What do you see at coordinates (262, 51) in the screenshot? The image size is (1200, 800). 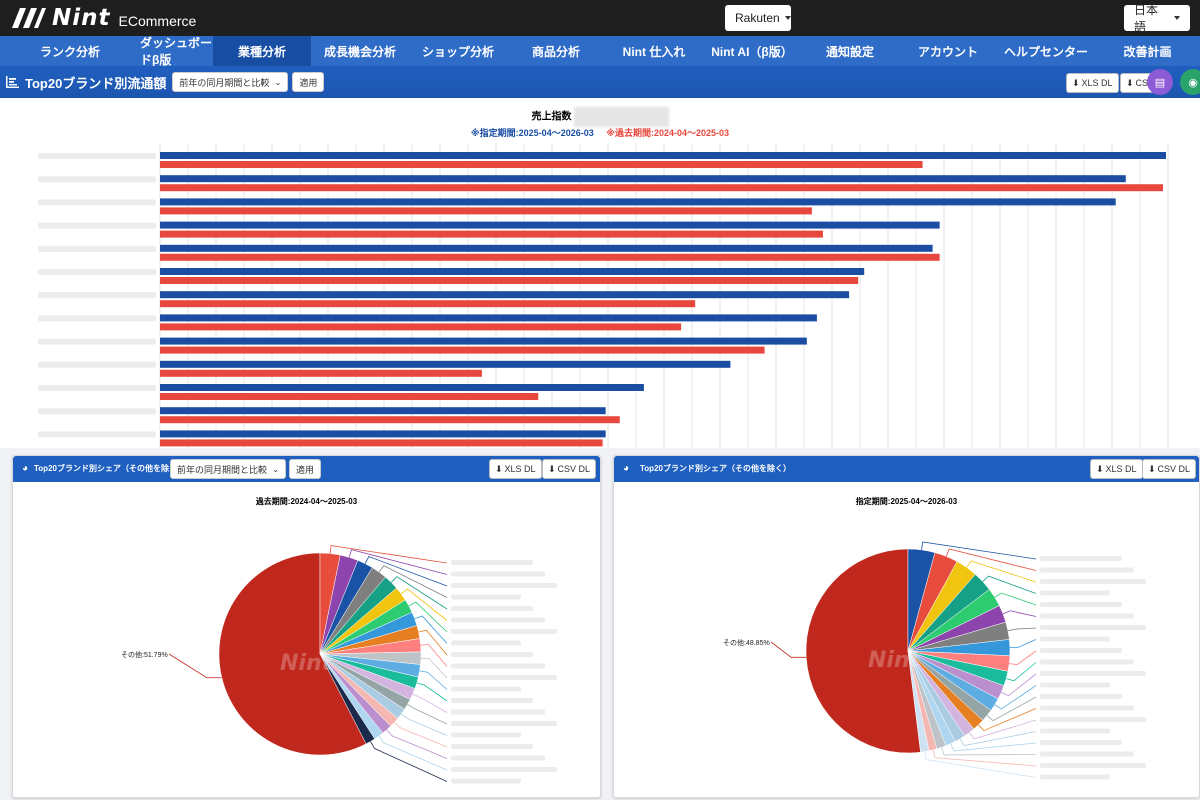 I see `nav-item-industry: 業種分析` at bounding box center [262, 51].